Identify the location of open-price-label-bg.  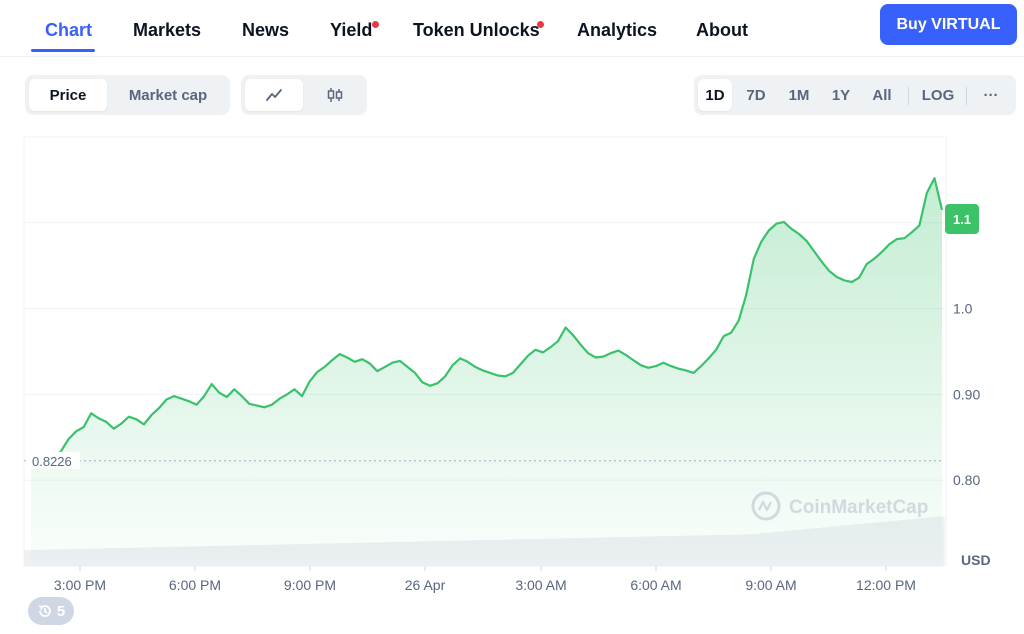
(54, 460).